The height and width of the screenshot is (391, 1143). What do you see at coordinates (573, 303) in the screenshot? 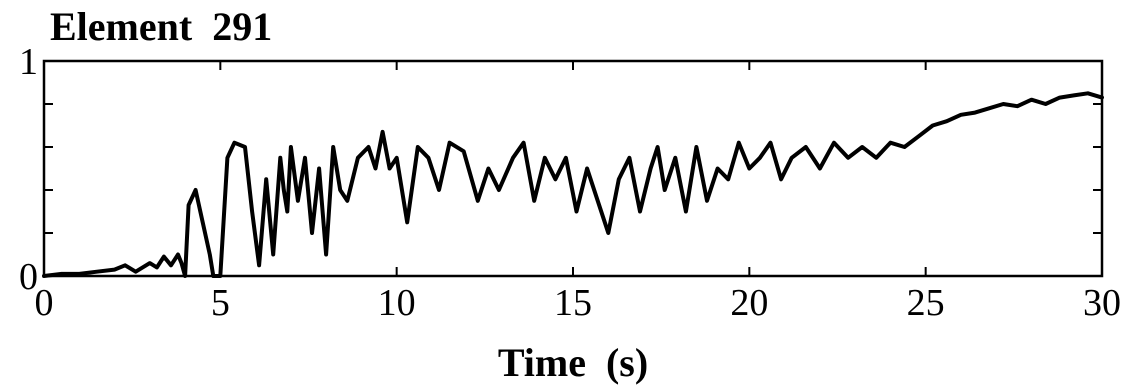
I see `x-tick-label: 15` at bounding box center [573, 303].